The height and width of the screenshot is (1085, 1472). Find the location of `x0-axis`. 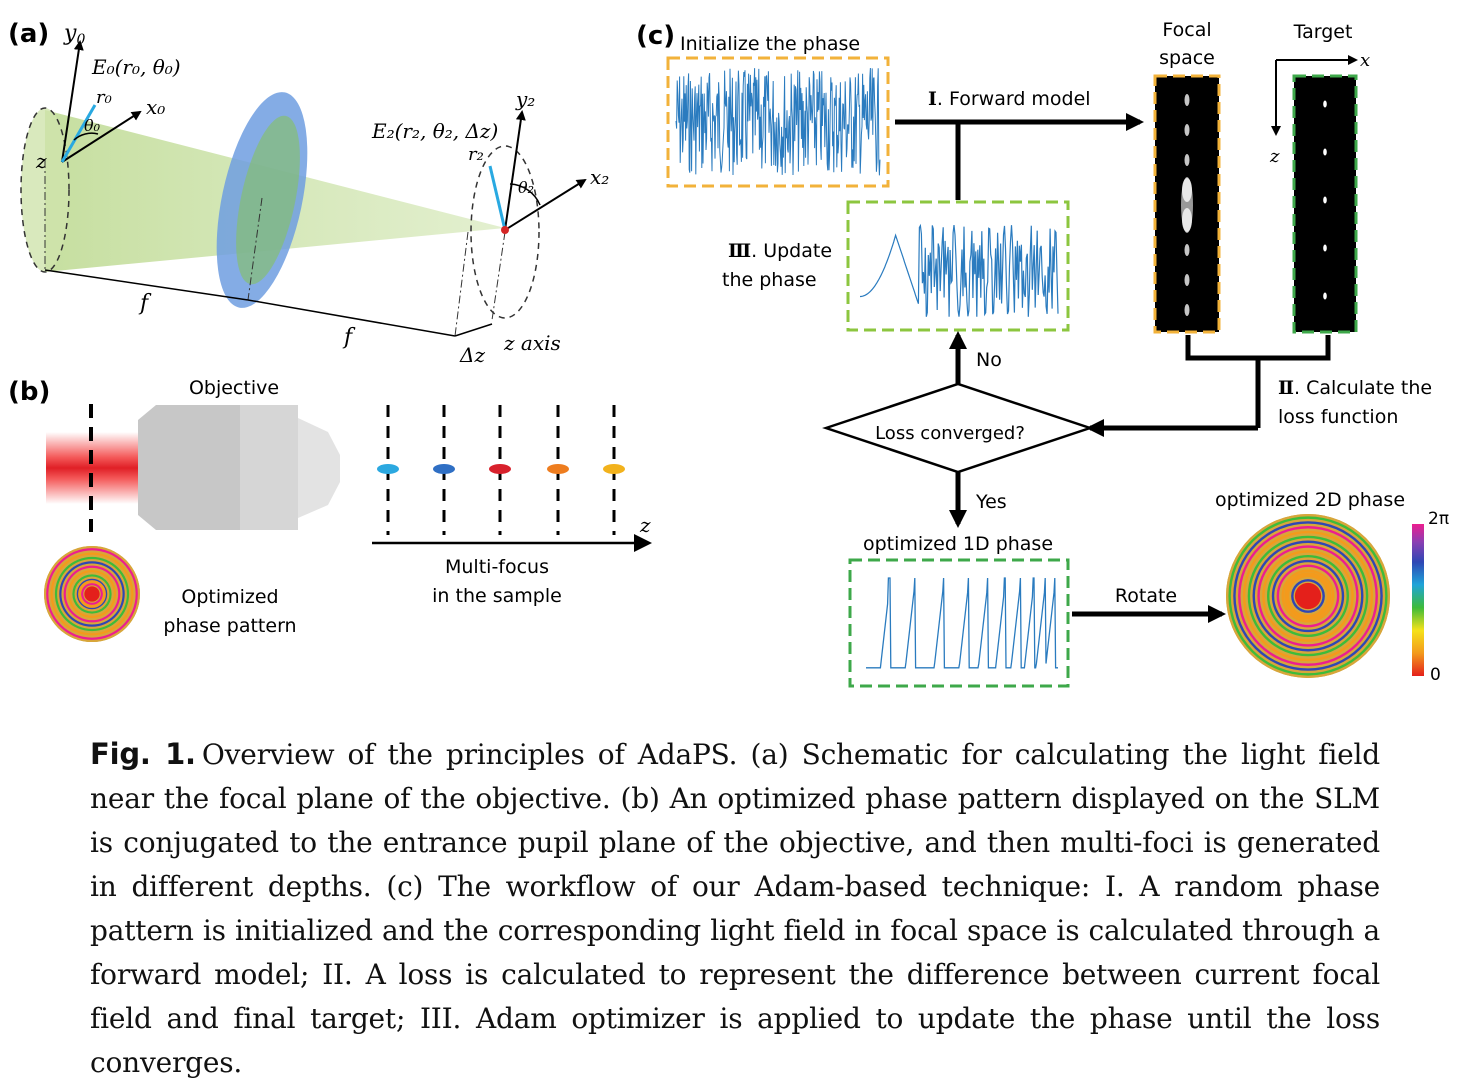

x0-axis is located at coordinates (101, 136).